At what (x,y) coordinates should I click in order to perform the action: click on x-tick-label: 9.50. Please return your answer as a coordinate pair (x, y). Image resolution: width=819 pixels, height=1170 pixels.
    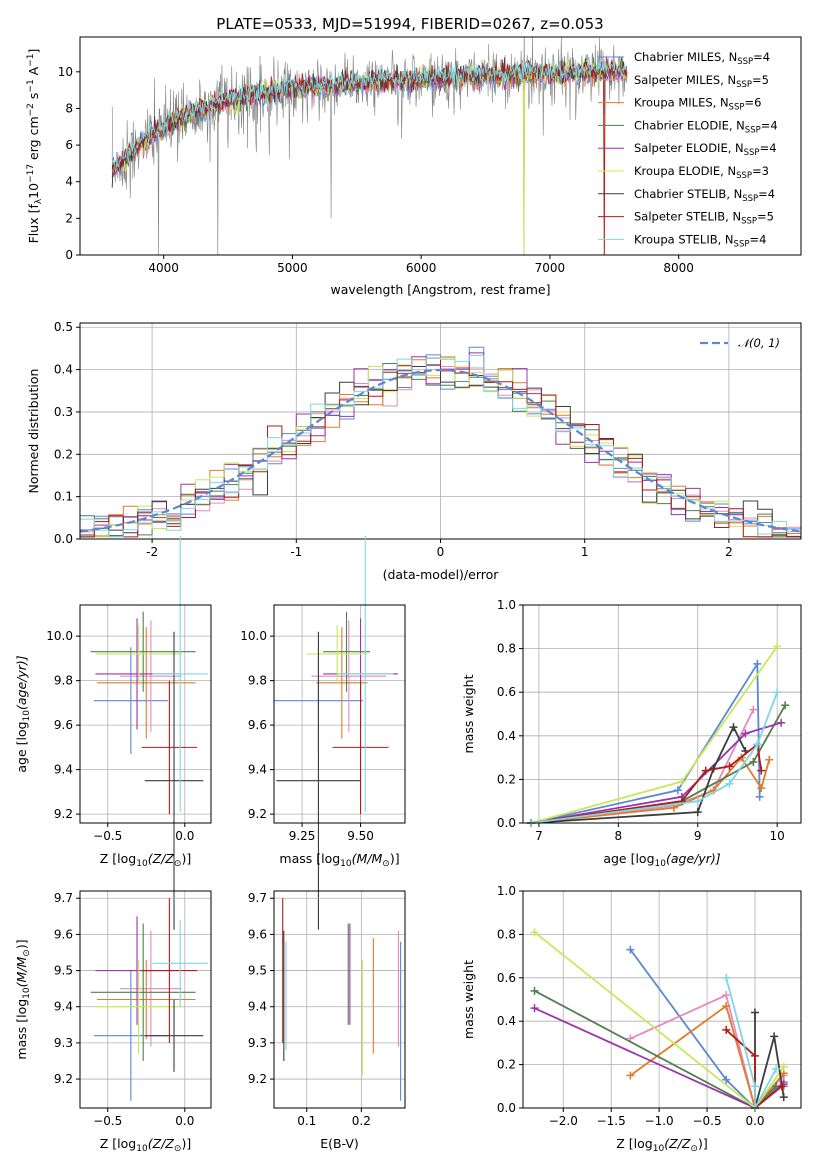
    Looking at the image, I should click on (360, 836).